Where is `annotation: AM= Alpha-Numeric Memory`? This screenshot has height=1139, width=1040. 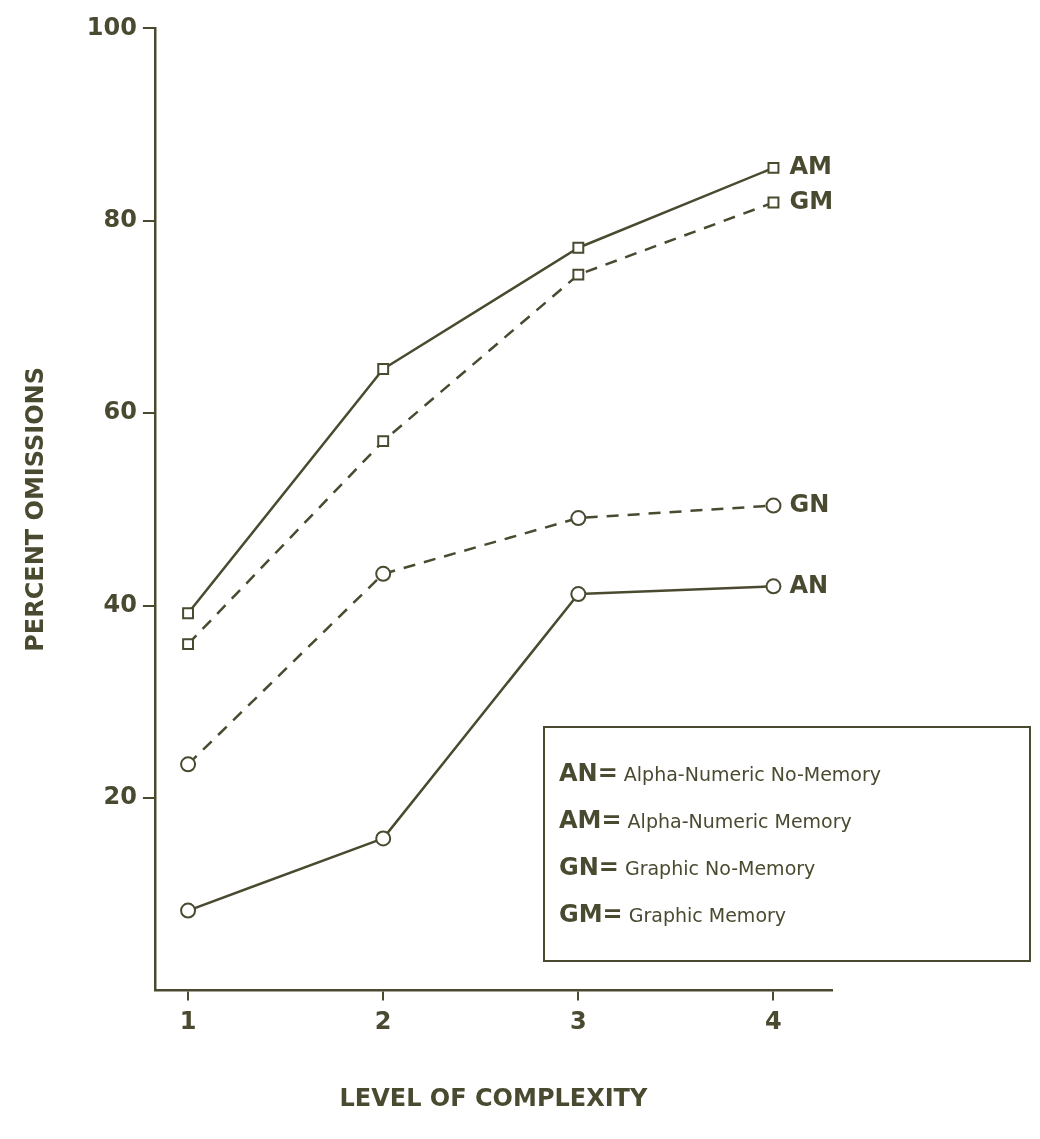 annotation: AM= Alpha-Numeric Memory is located at coordinates (705, 820).